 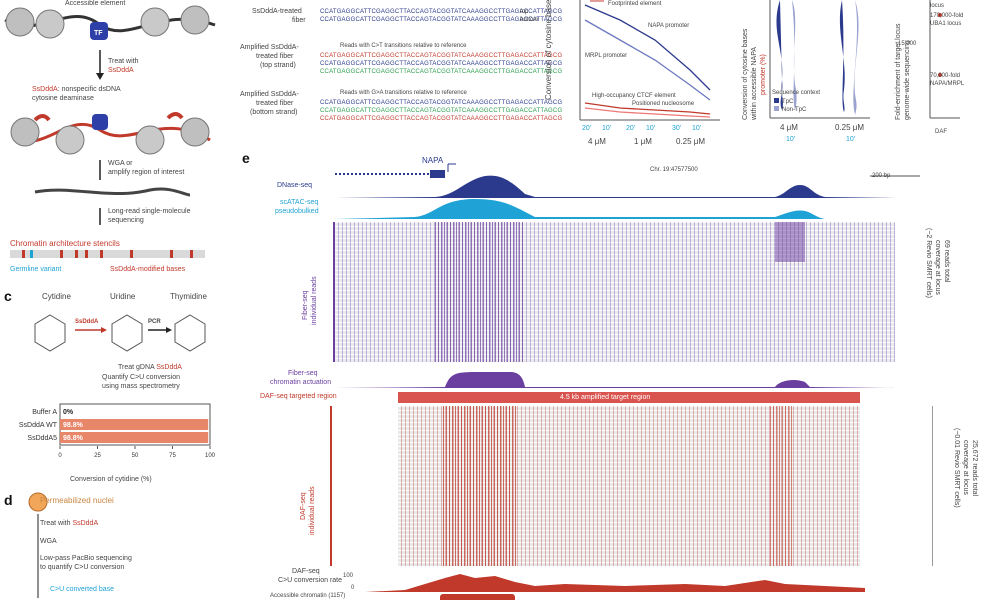 I want to click on enrich-ann2: 70,000-fold, so click(x=945, y=76).